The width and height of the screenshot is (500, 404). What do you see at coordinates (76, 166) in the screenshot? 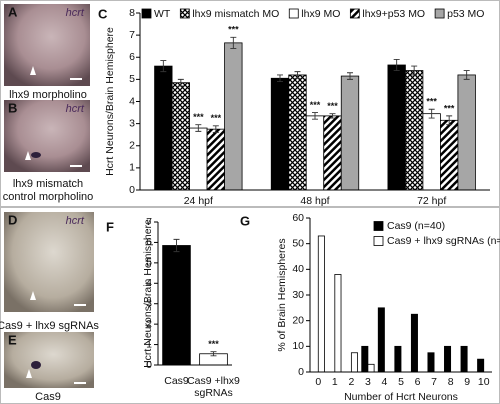
I see `scale-bar` at bounding box center [76, 166].